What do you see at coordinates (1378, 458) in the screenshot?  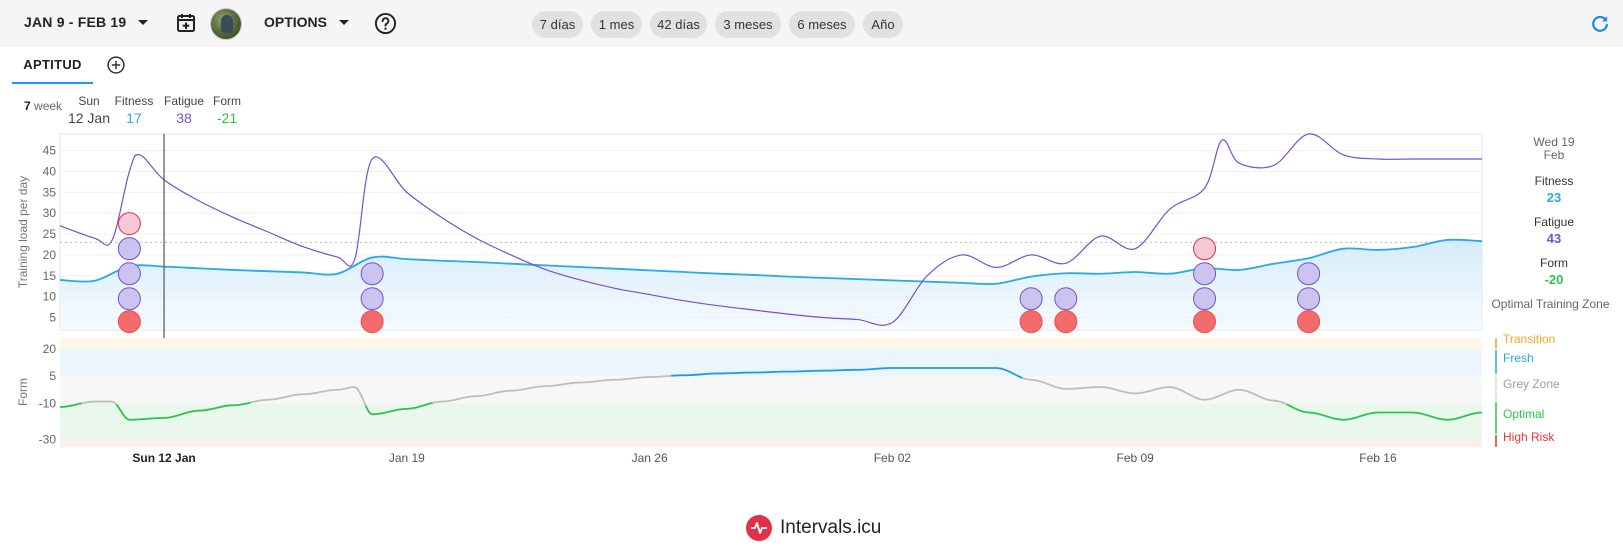 I see `x-tick-label: Feb 16` at bounding box center [1378, 458].